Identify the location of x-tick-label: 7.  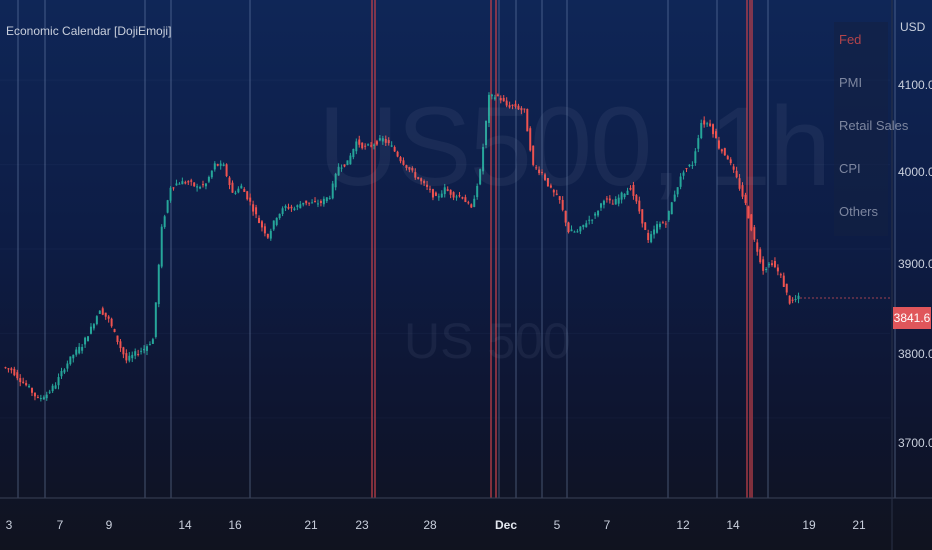
(60, 525).